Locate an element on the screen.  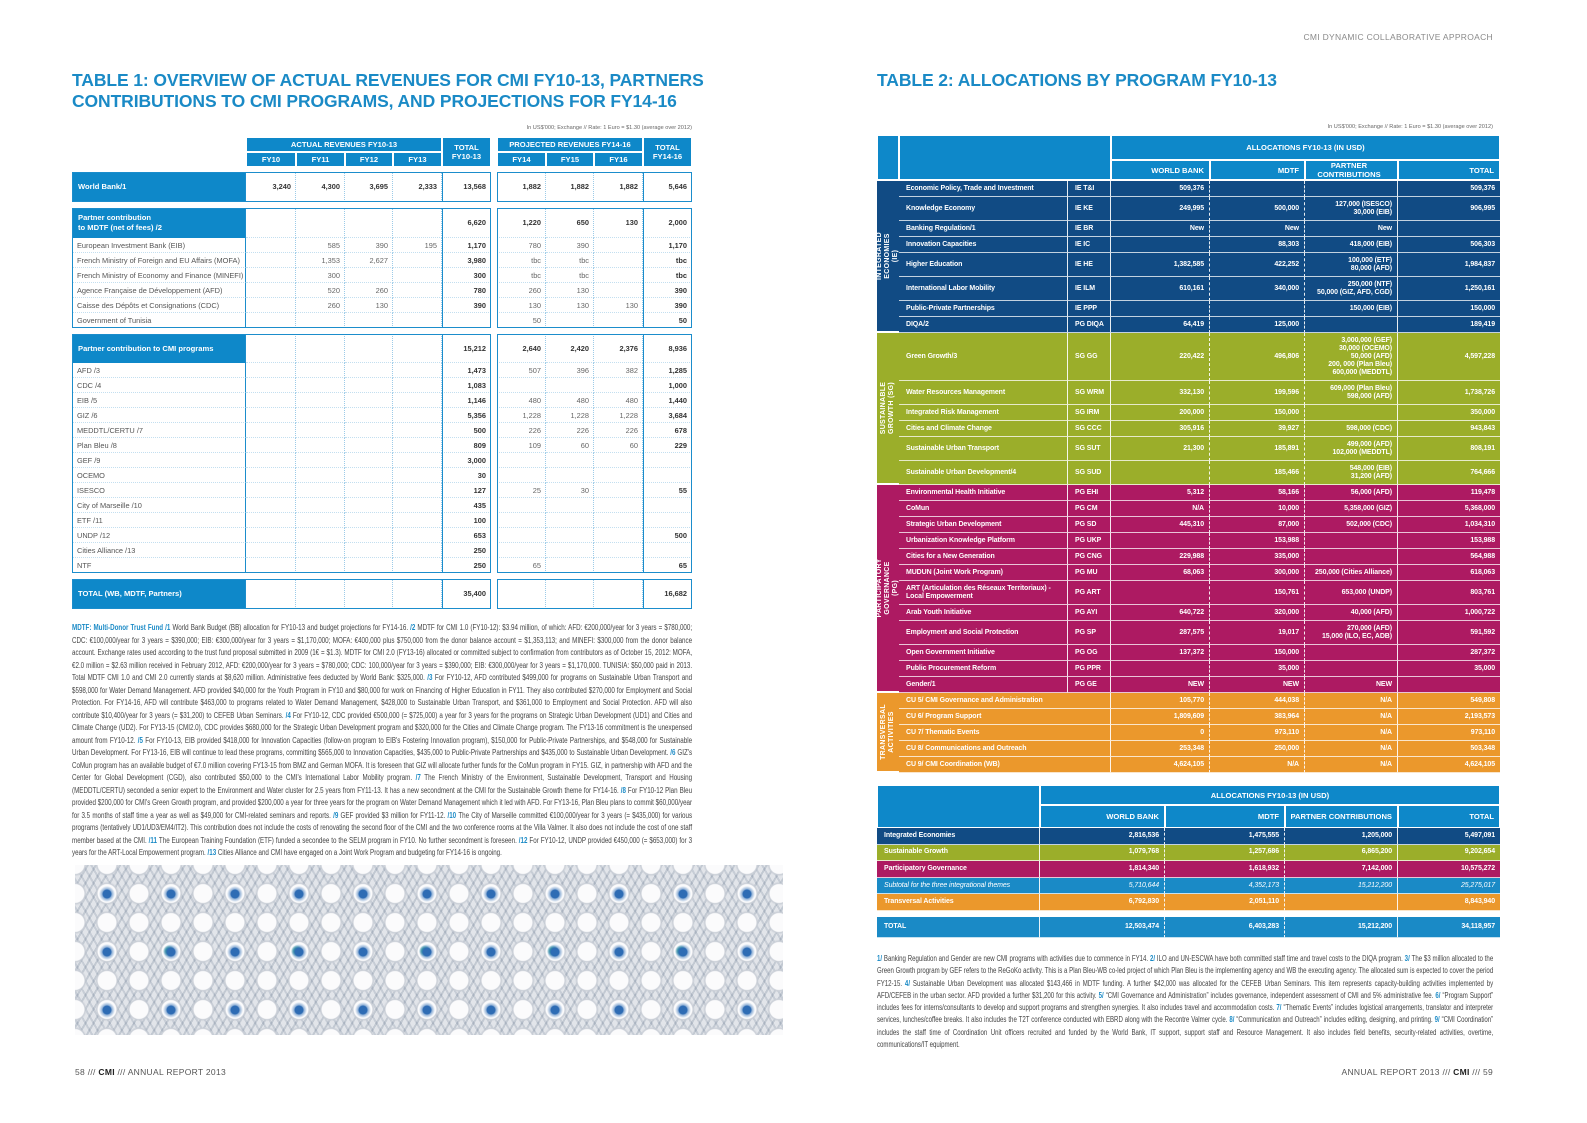
row-value: 50 is located at coordinates (521, 320).